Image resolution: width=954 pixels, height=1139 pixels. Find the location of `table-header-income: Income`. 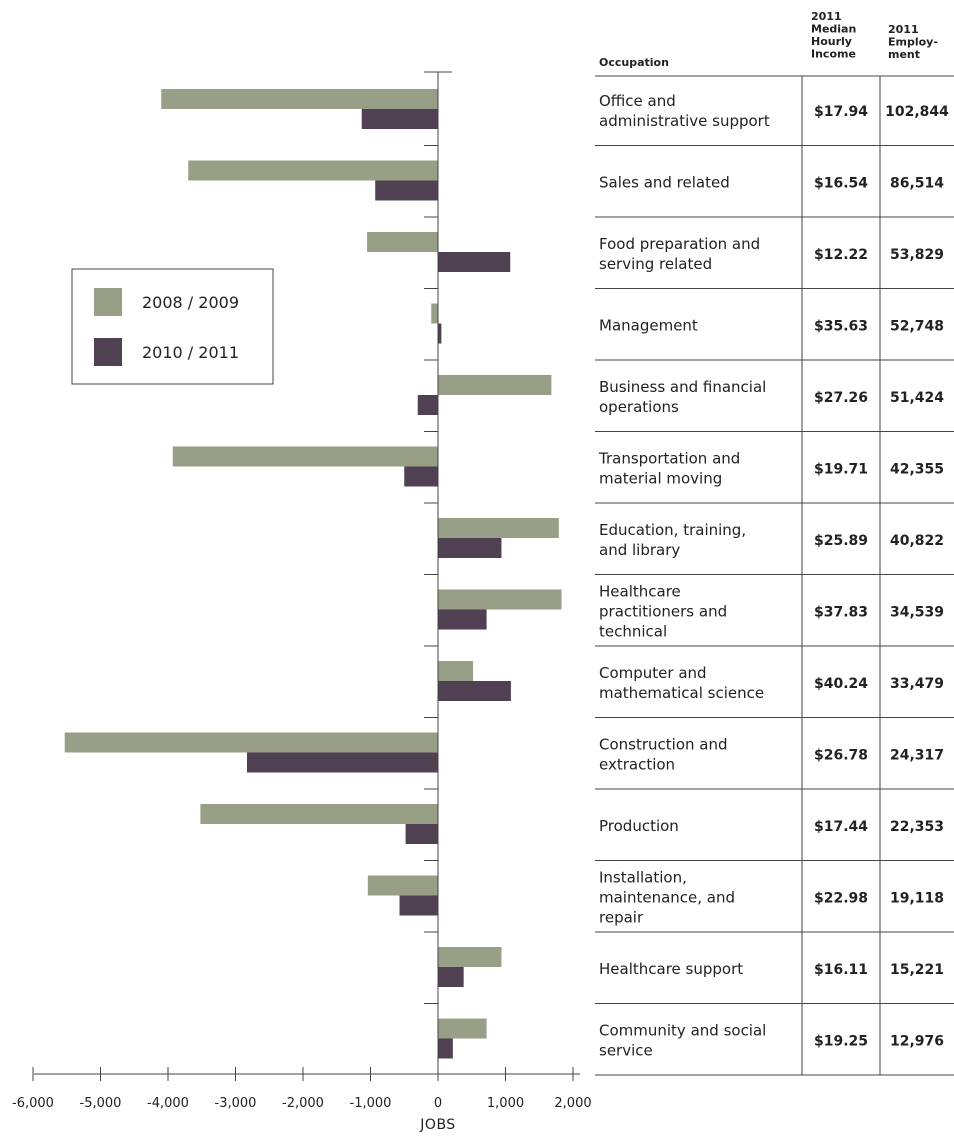

table-header-income: Income is located at coordinates (833, 54).